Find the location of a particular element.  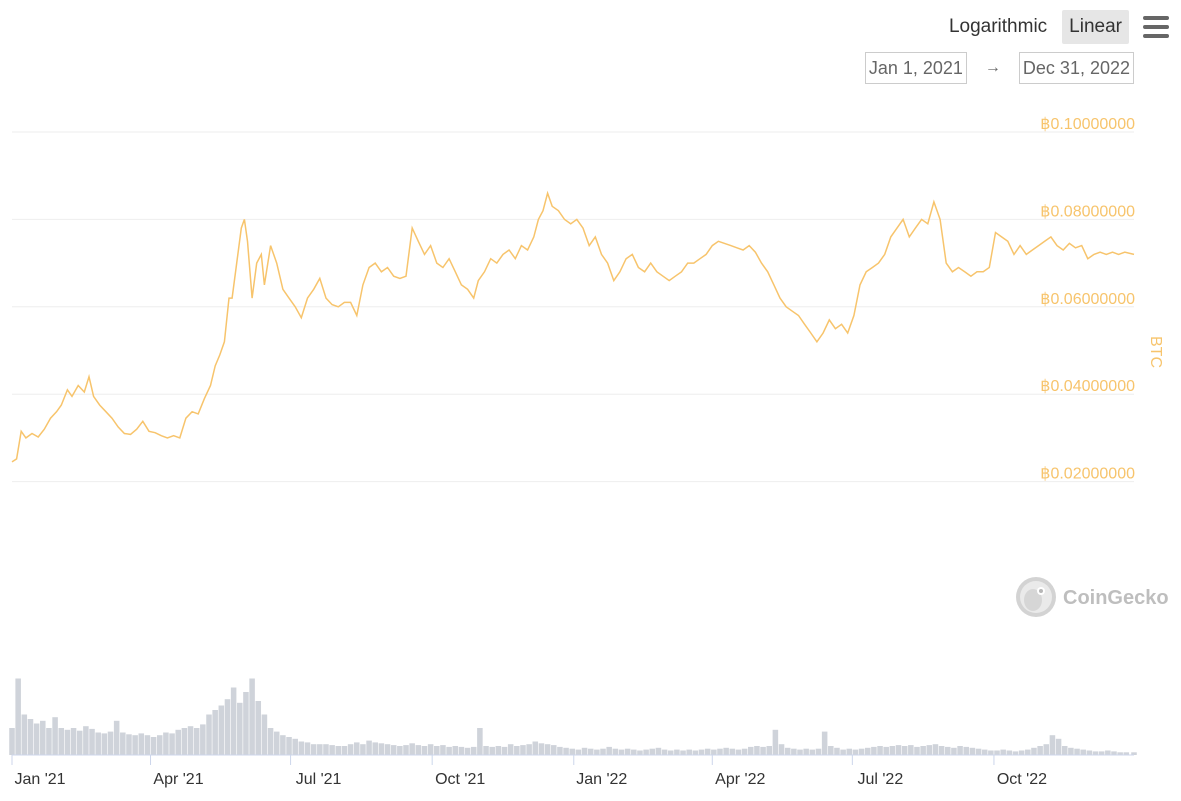

linear-button: Linear is located at coordinates (1095, 27).